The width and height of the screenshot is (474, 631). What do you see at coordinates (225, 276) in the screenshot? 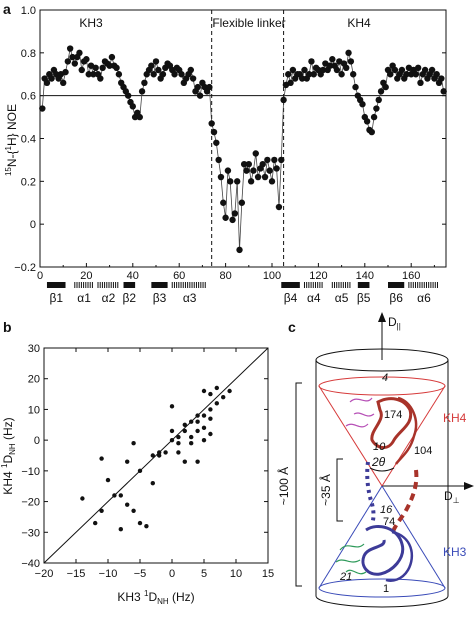
I see `x-tick-label-a: 80` at bounding box center [225, 276].